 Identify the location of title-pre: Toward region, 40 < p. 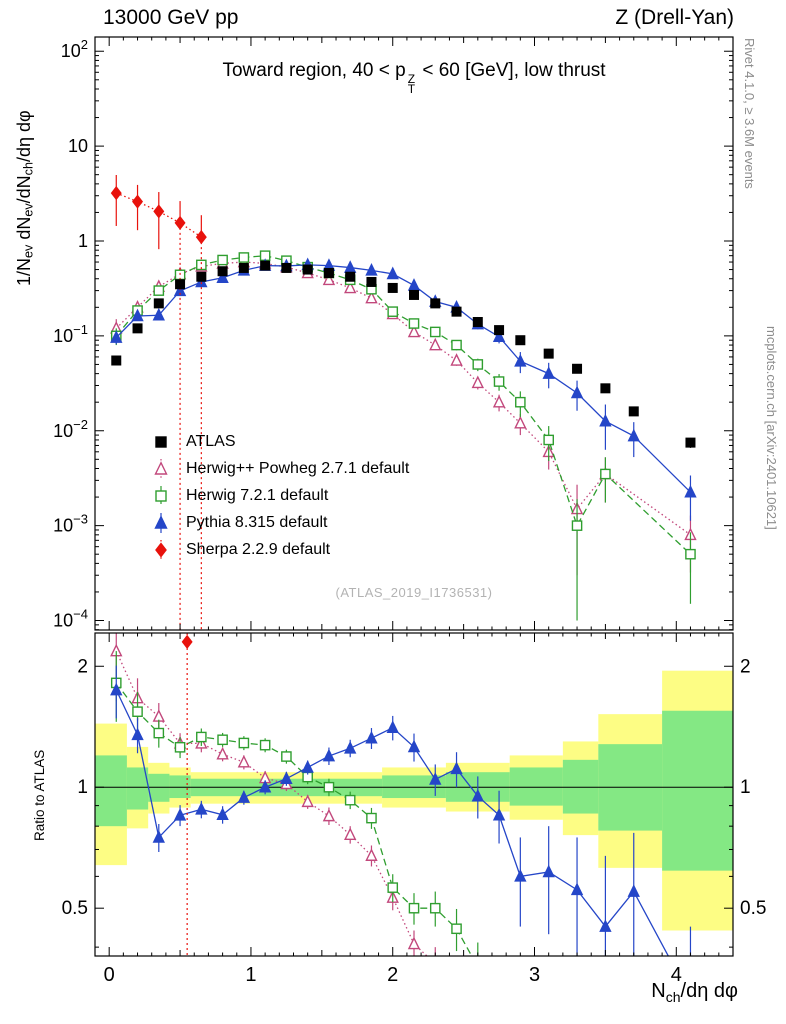
(314, 70).